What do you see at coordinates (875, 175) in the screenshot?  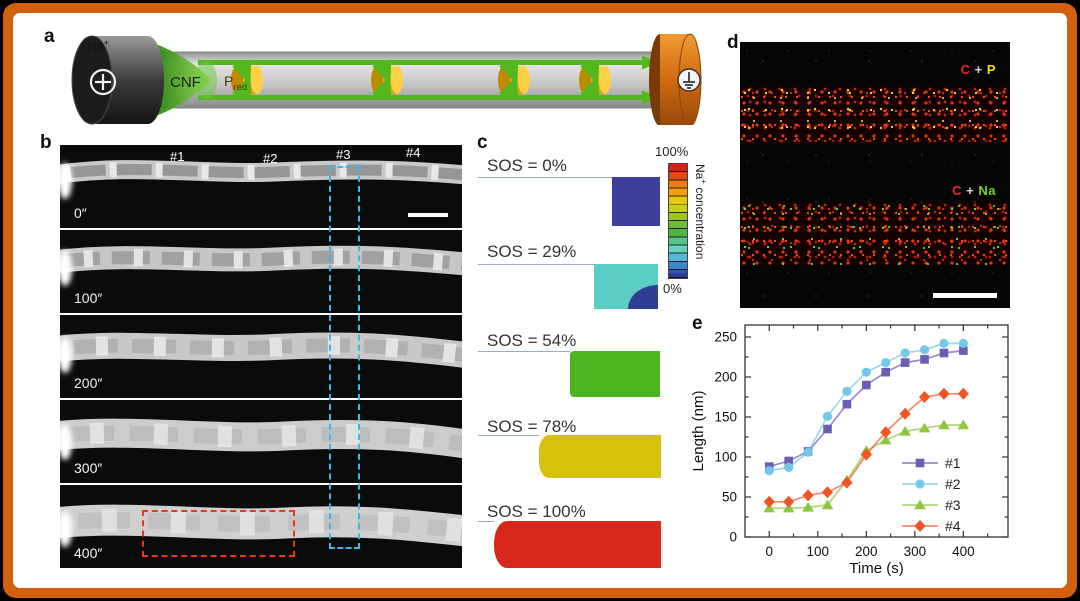 I see `eds-elemental-map: C + P C + Na` at bounding box center [875, 175].